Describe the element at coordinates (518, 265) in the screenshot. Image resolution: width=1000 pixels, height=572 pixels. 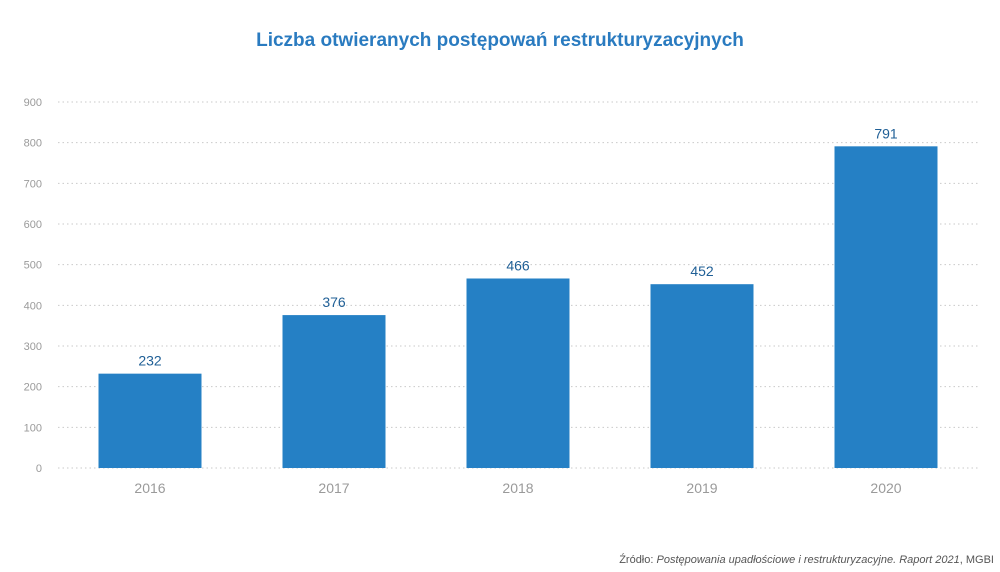
I see `data-label: 466` at that location.